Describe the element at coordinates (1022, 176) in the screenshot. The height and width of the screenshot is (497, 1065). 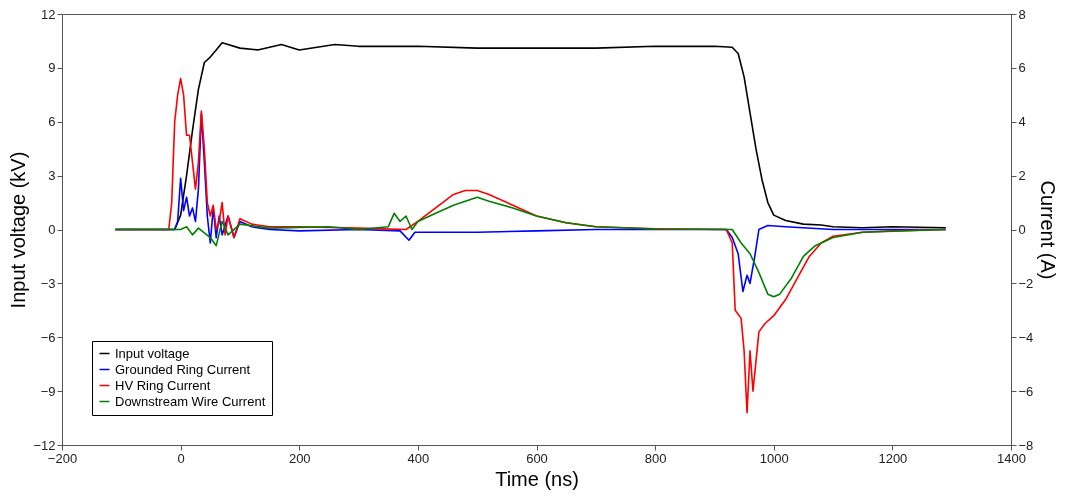
I see `y2-tick-label: 2` at that location.